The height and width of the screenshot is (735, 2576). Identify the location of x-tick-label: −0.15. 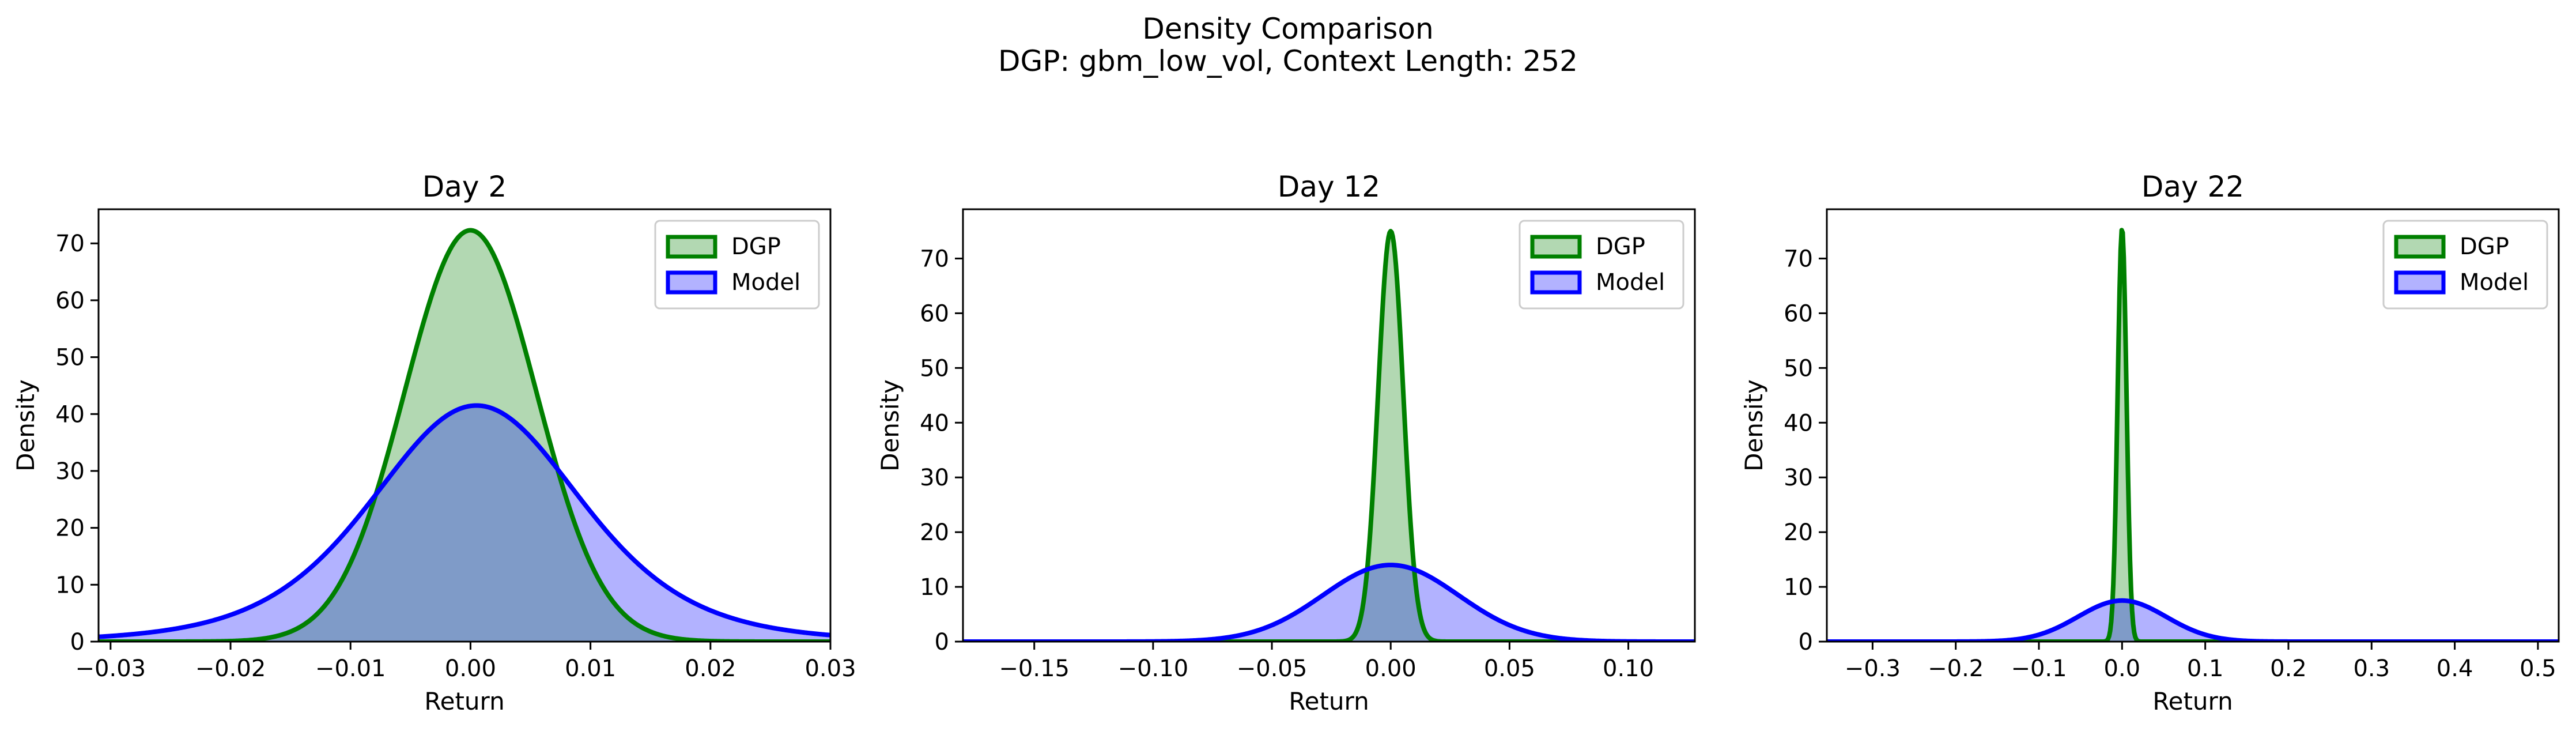
(1034, 668).